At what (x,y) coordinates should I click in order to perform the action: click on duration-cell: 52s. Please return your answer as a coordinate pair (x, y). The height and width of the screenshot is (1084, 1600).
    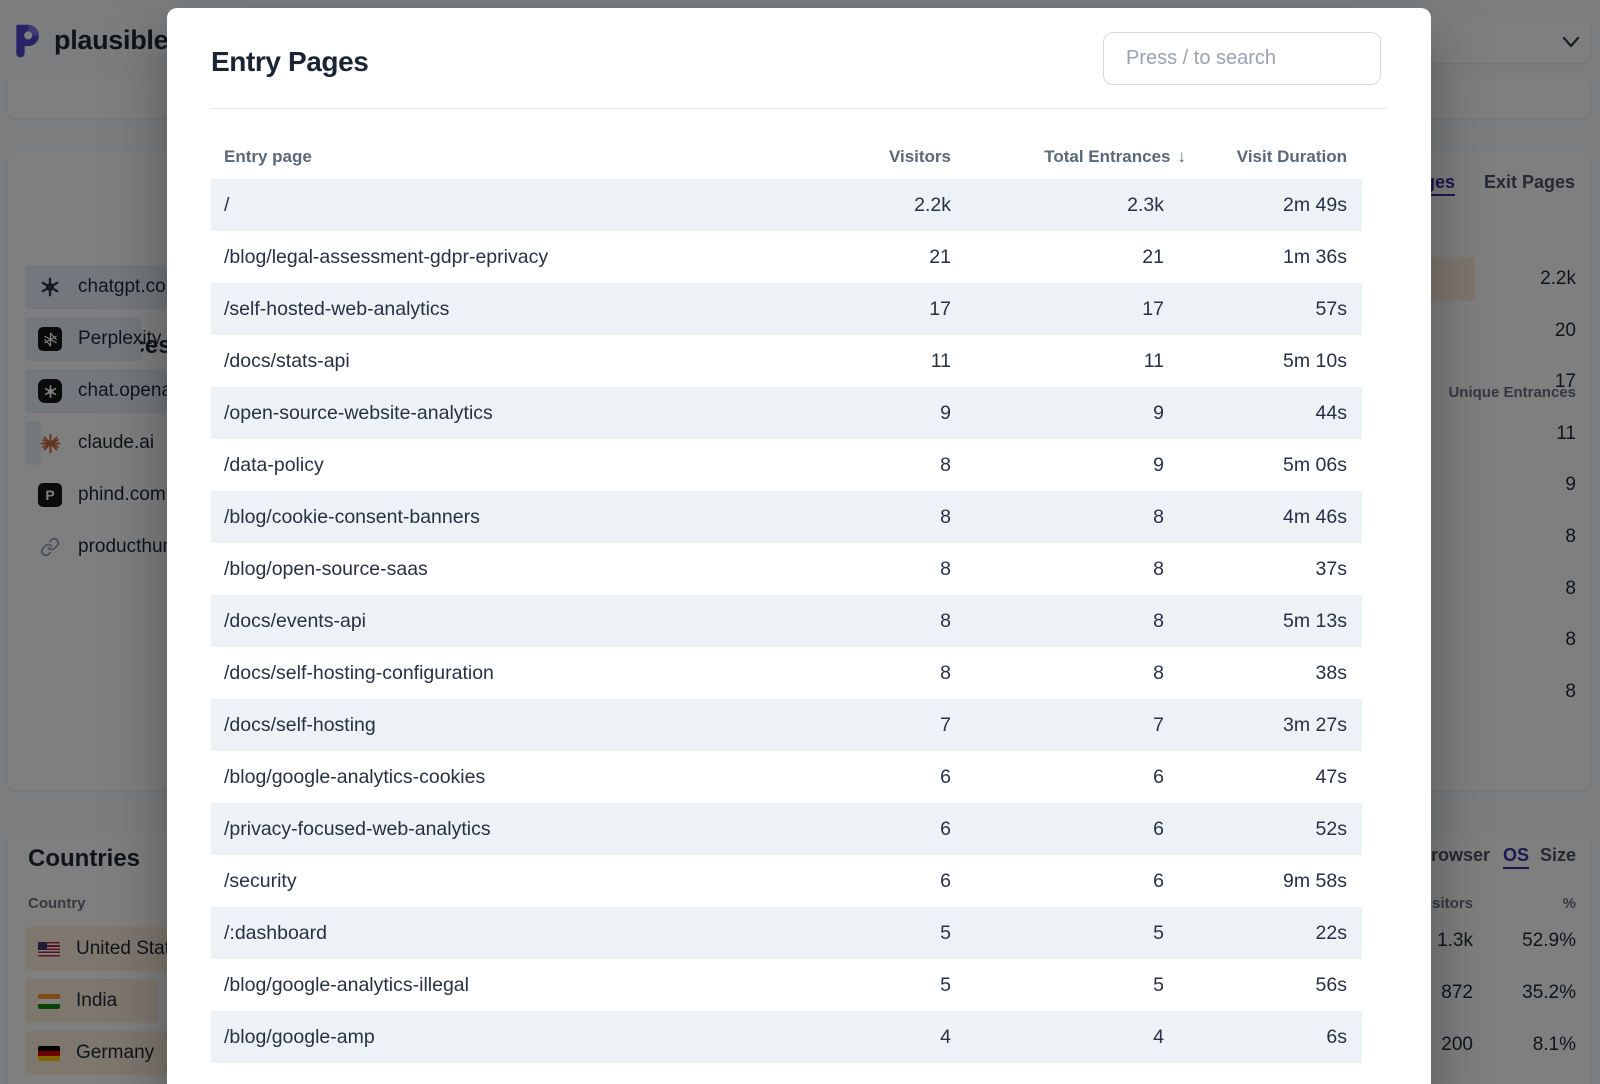
    Looking at the image, I should click on (1331, 829).